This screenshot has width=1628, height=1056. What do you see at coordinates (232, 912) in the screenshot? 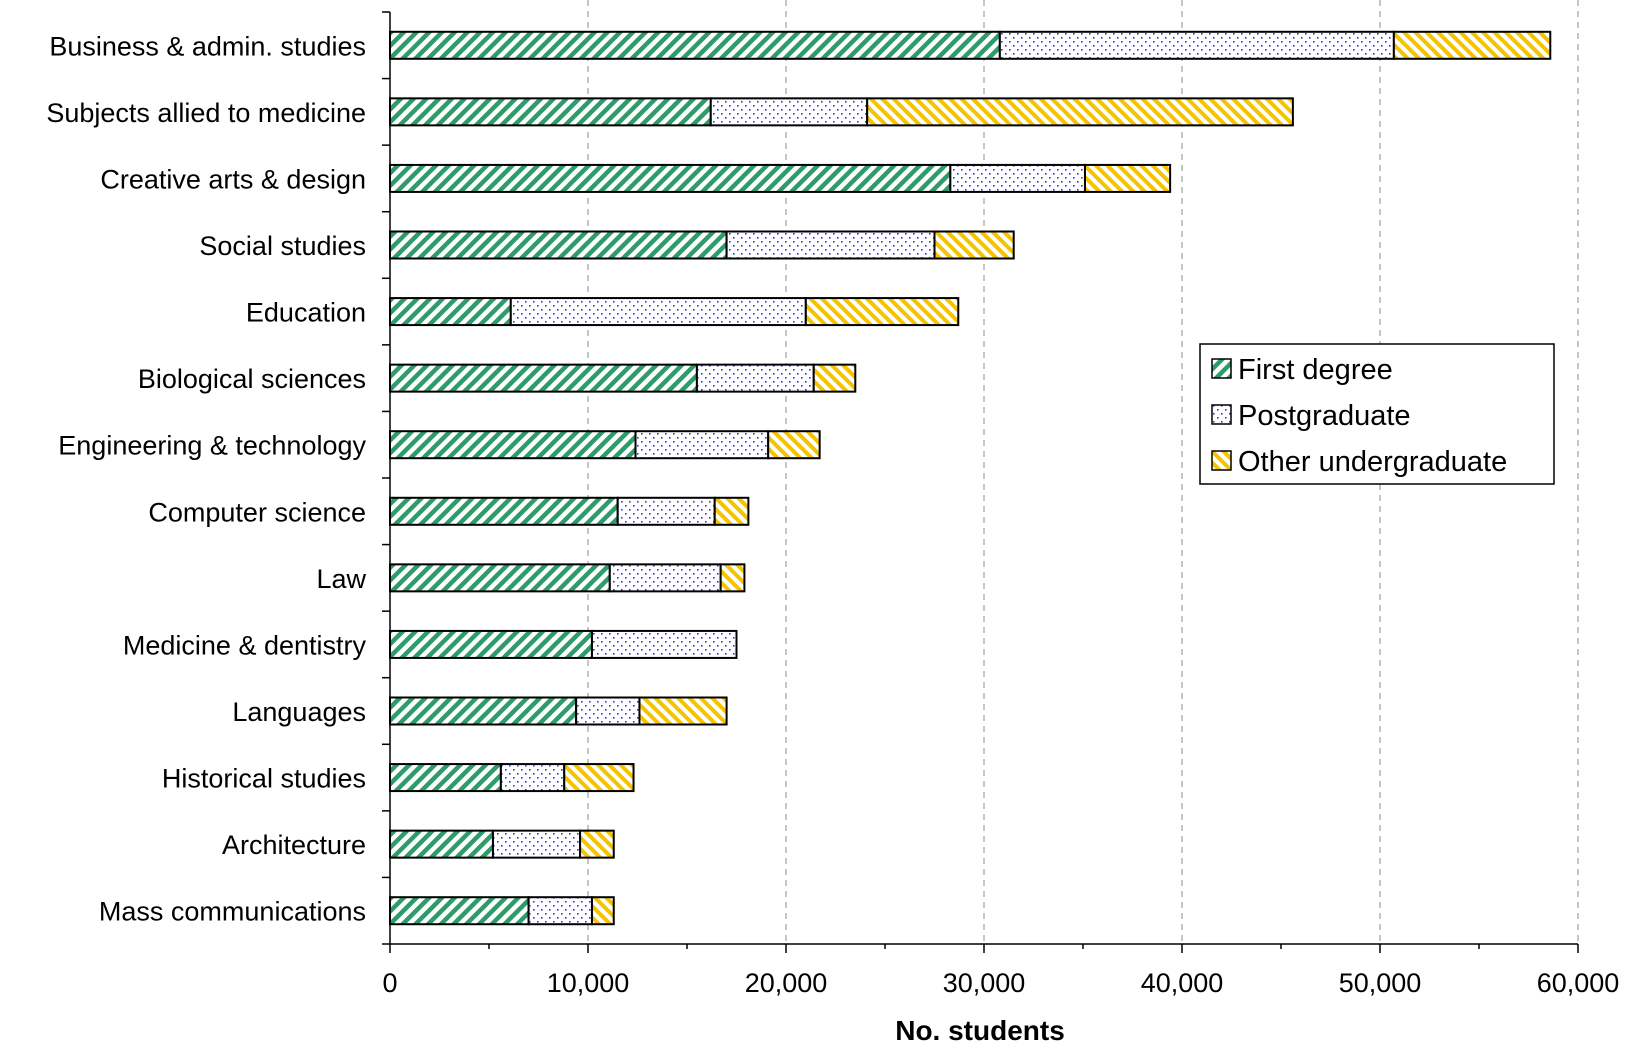
I see `category-label: Mass communications` at bounding box center [232, 912].